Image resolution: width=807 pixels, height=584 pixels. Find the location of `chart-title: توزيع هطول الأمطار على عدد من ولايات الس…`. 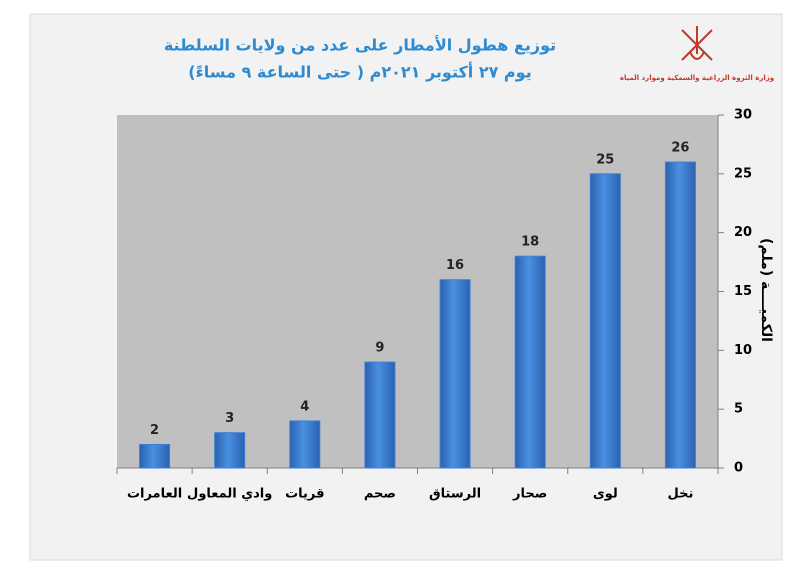

chart-title: توزيع هطول الأمطار على عدد من ولايات الس… is located at coordinates (360, 45).